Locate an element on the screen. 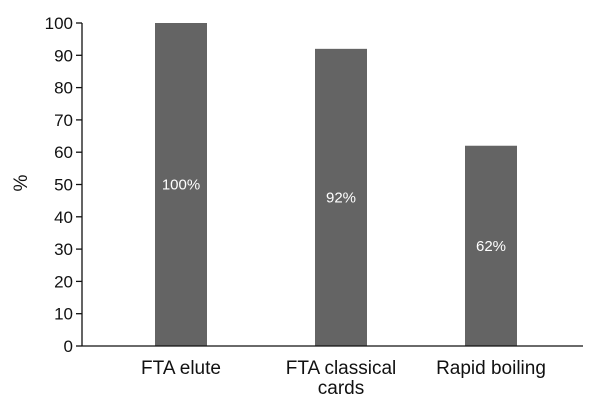  bar-data-label: 62% is located at coordinates (491, 246).